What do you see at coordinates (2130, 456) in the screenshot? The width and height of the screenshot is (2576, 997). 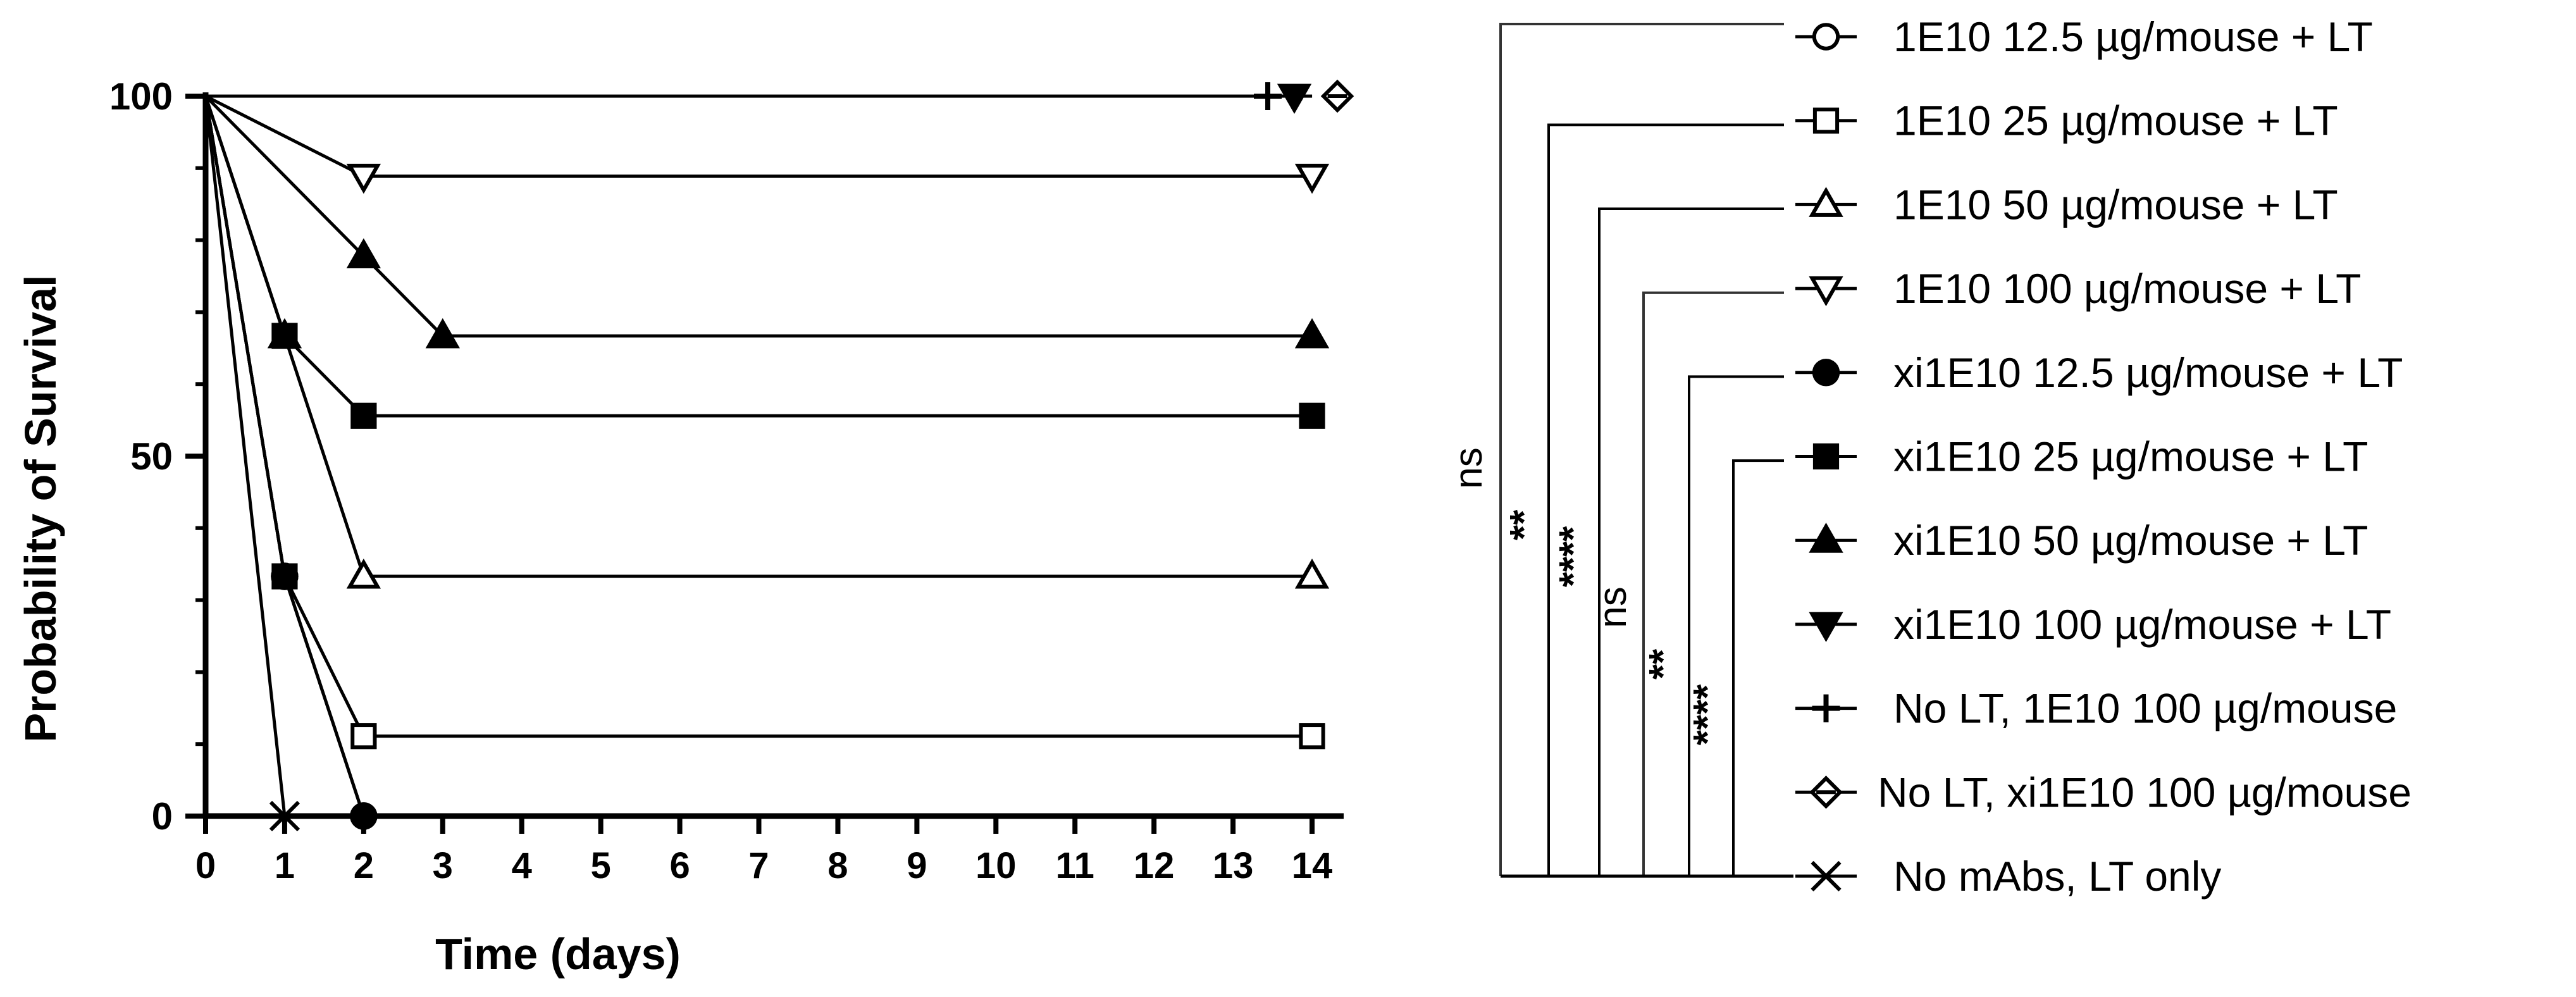 I see `legend-label-5: xi1E10 25 µg/mouse + LT` at bounding box center [2130, 456].